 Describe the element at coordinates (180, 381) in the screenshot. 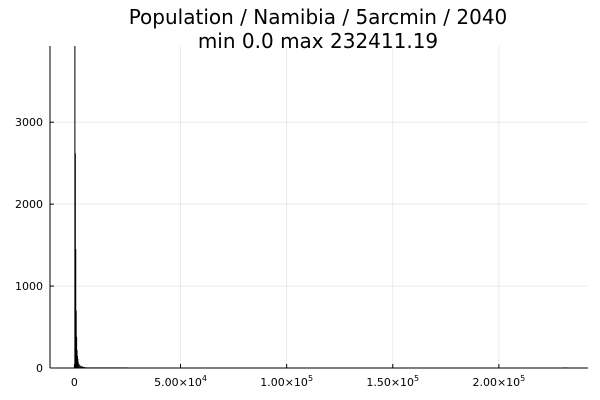

I see `x-tick-label: 5.00×10⁴` at that location.